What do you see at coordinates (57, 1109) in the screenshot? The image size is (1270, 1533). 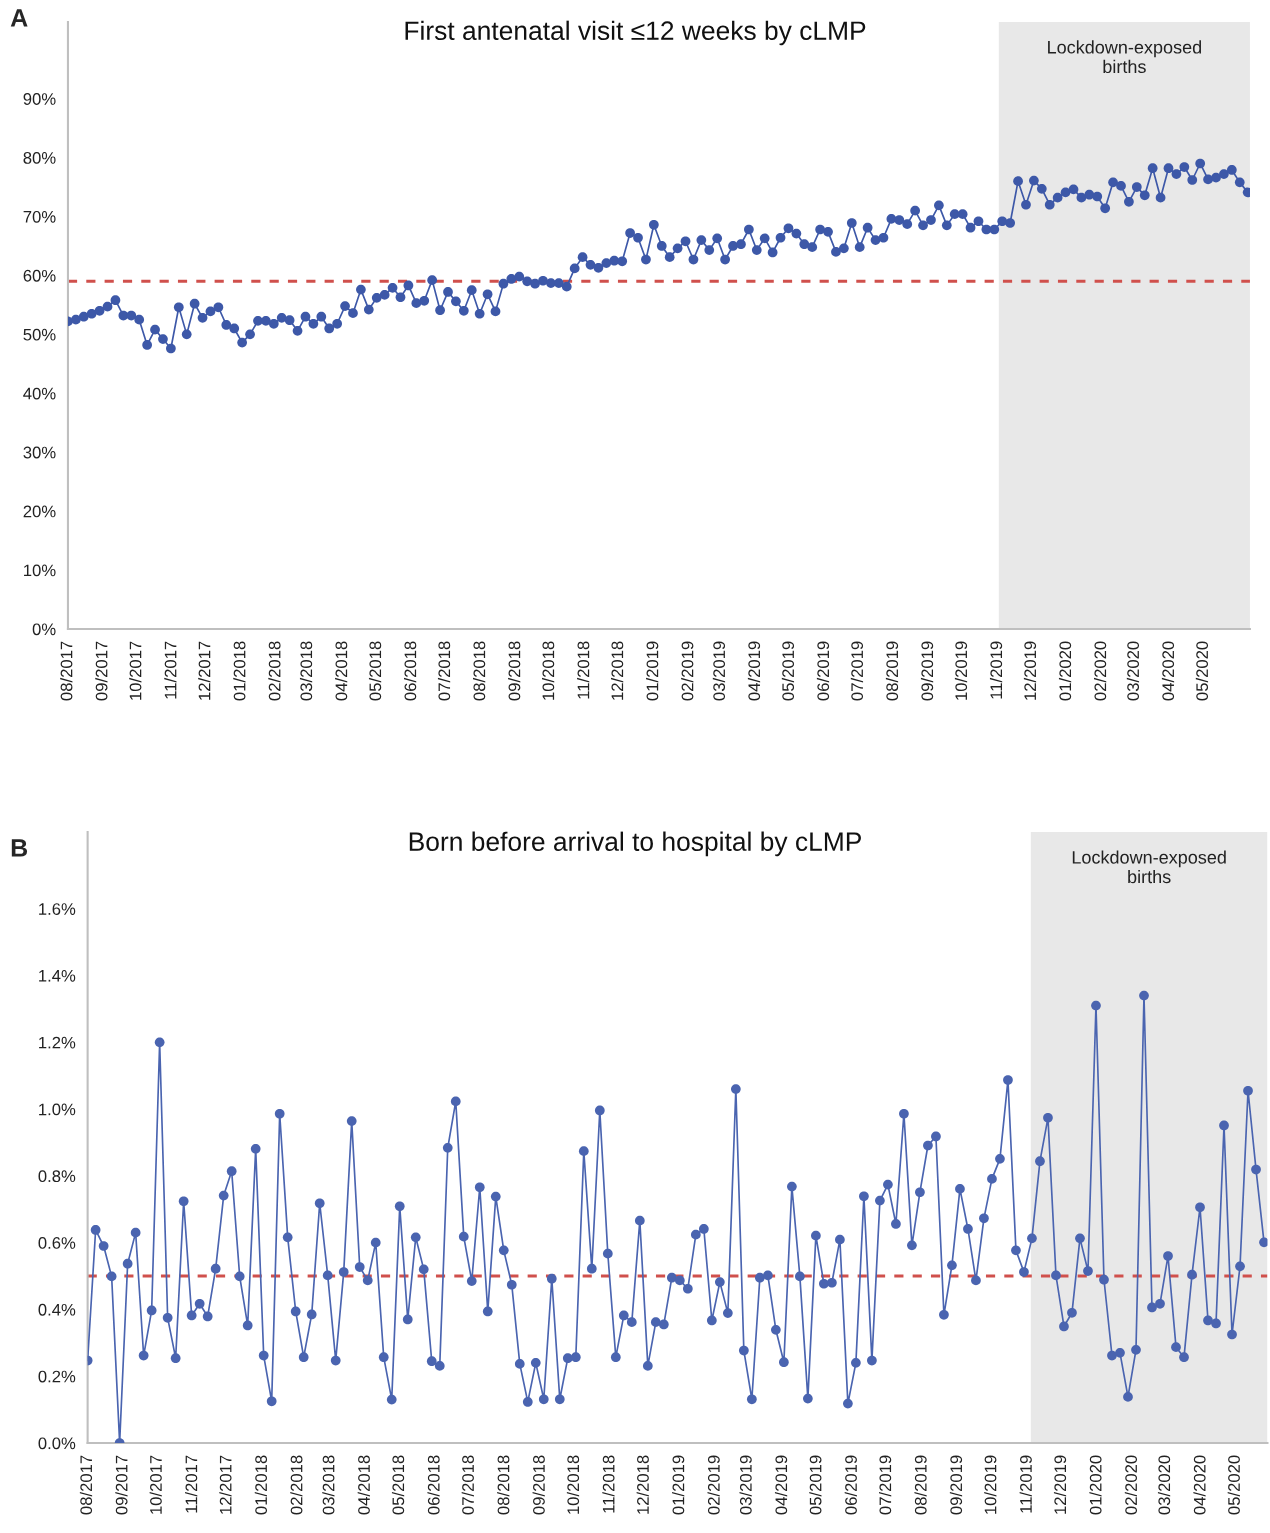 I see `y-tick-label: 1.0%` at bounding box center [57, 1109].